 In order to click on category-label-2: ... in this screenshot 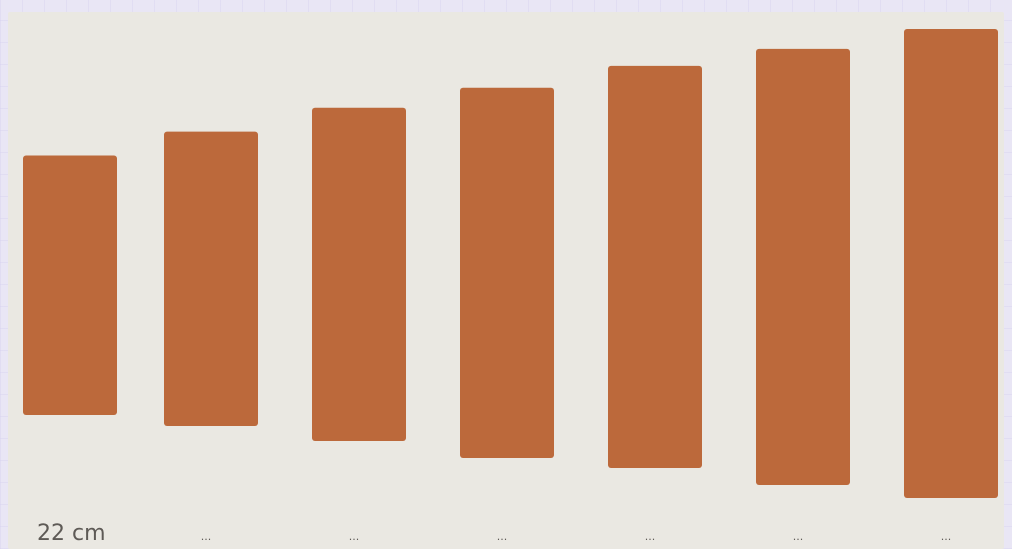, I will do `click(206, 536)`.